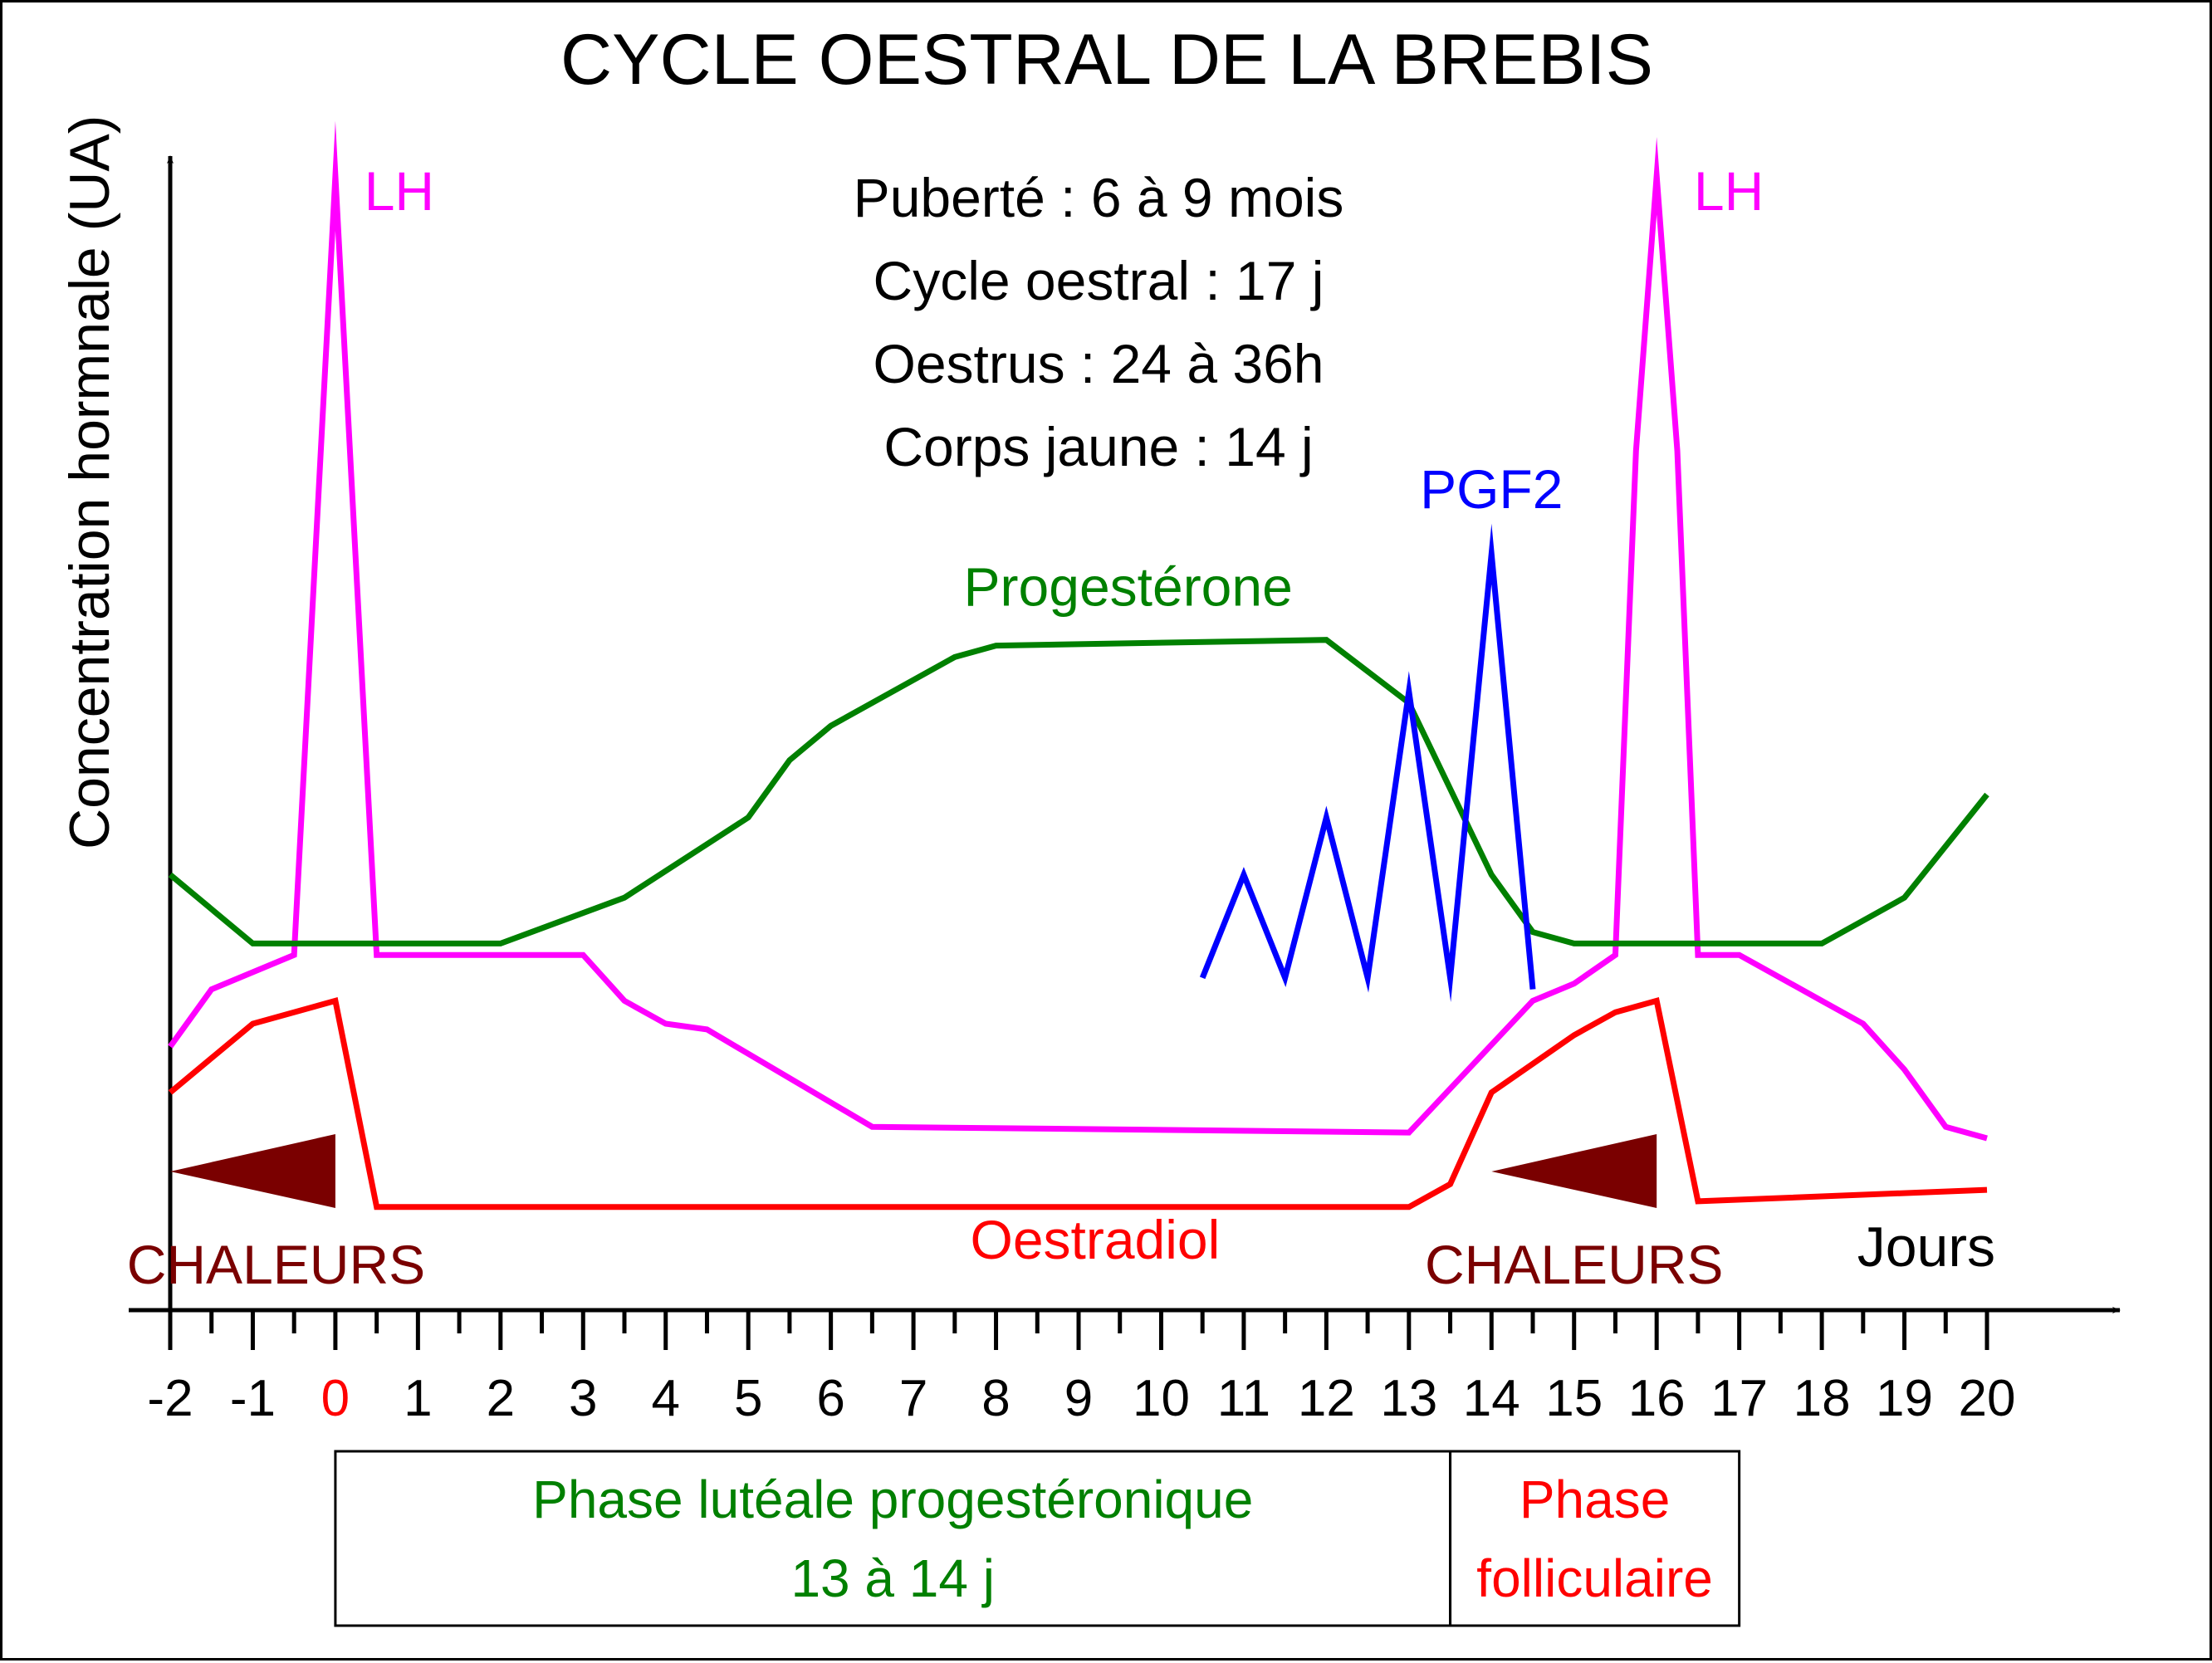  Describe the element at coordinates (1594, 1578) in the screenshot. I see `phase-label: folliculaire` at that location.